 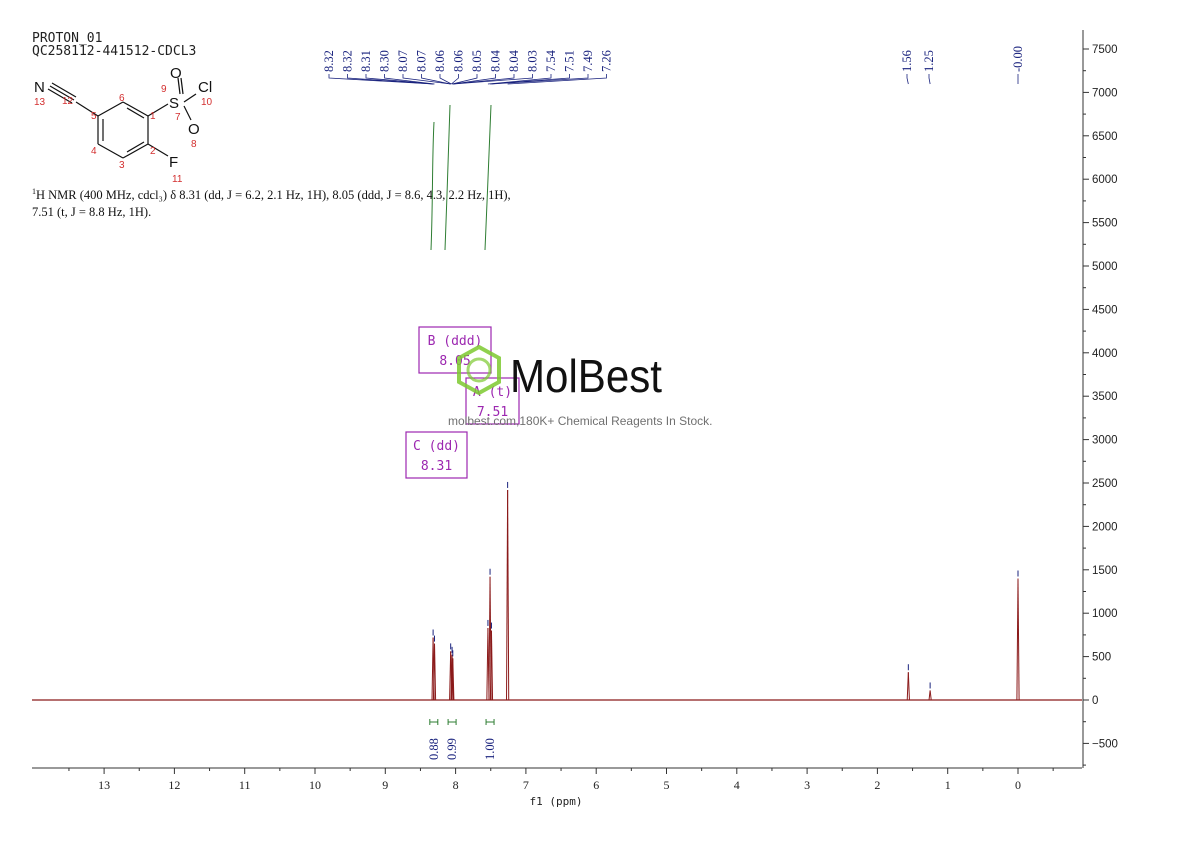 What do you see at coordinates (194, 144) in the screenshot?
I see `atom-number-8: 8` at bounding box center [194, 144].